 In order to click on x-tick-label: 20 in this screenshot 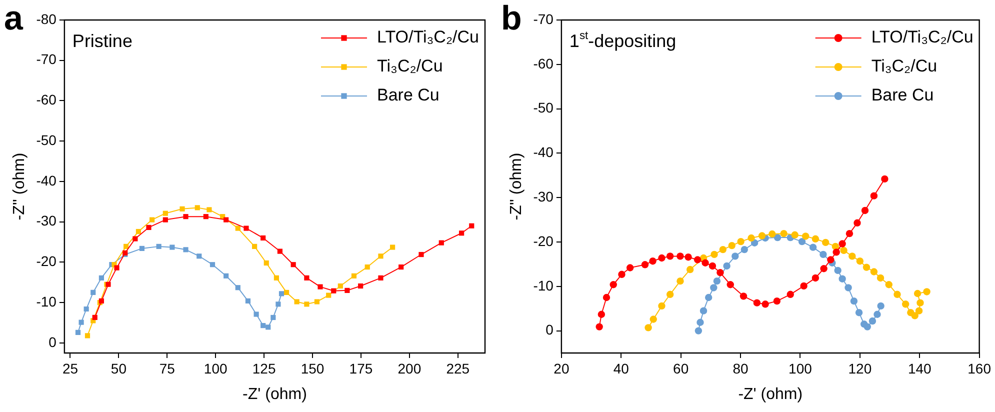, I will do `click(562, 368)`.